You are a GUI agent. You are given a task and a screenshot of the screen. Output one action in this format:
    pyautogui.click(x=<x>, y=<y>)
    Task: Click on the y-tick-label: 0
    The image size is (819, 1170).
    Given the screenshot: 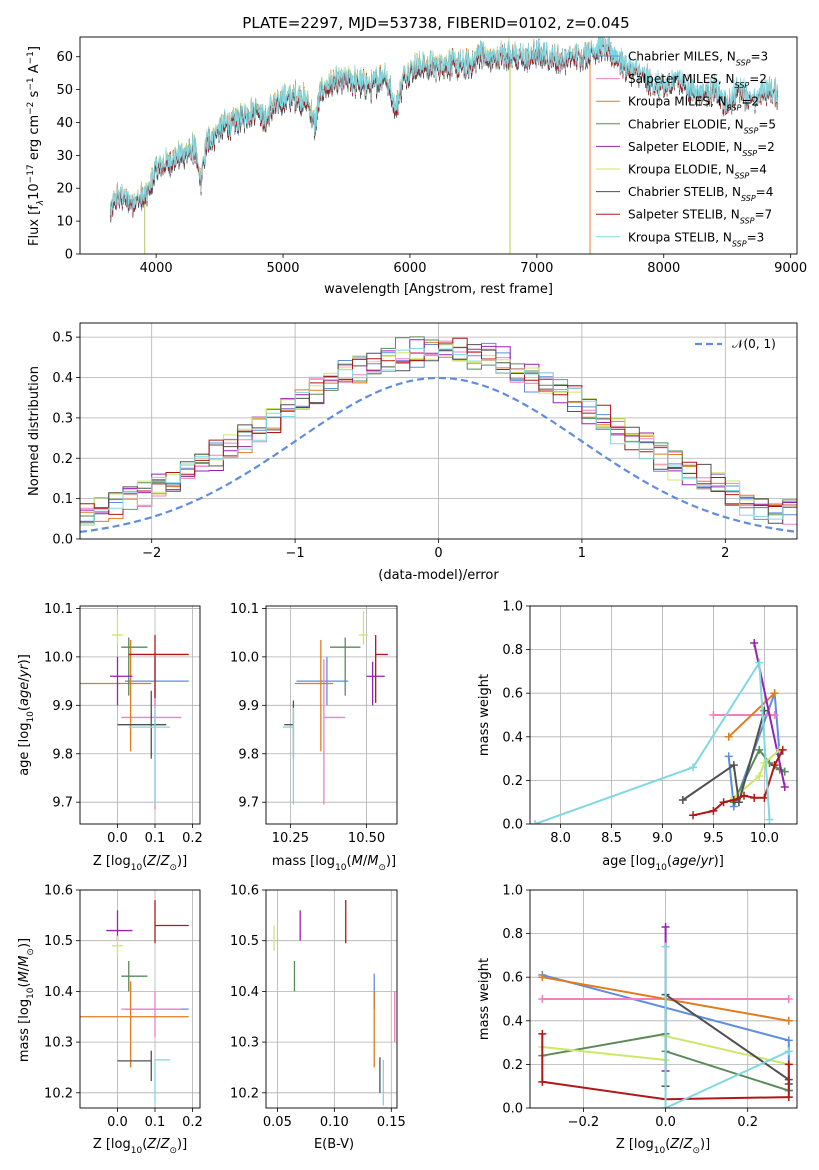 What is the action you would take?
    pyautogui.click(x=69, y=255)
    